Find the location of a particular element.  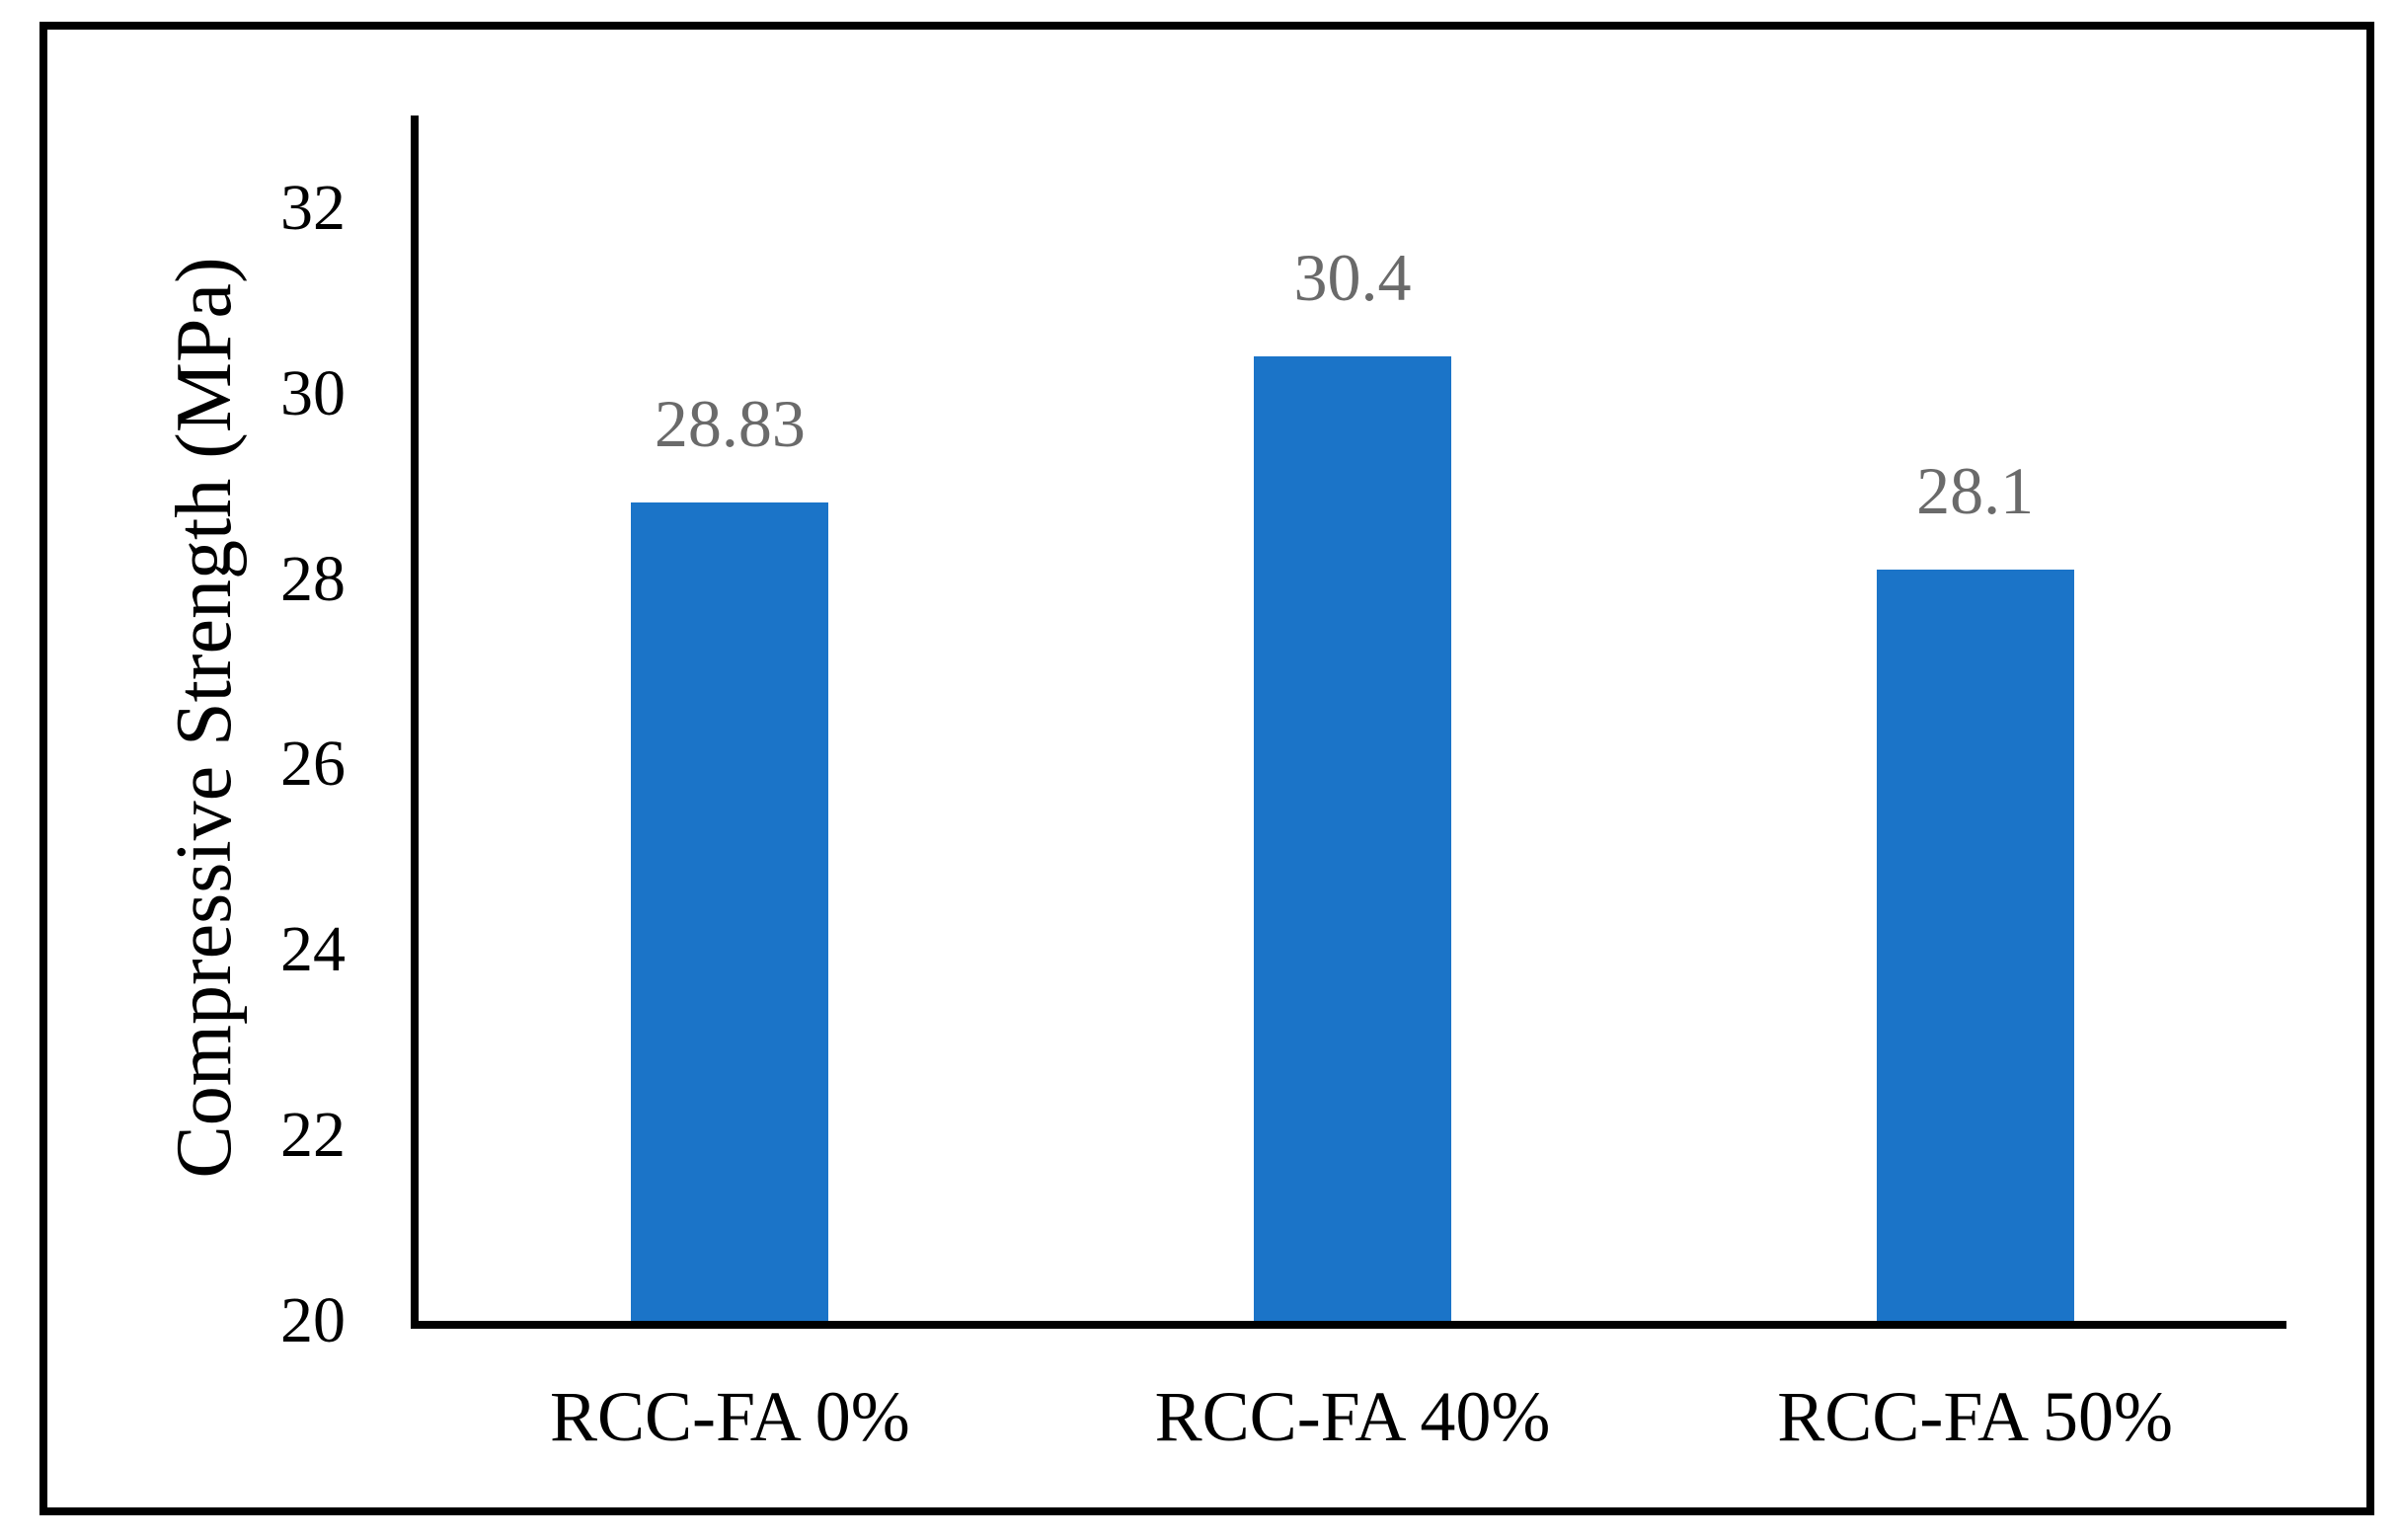

y-tick-label: 26 is located at coordinates (313, 764).